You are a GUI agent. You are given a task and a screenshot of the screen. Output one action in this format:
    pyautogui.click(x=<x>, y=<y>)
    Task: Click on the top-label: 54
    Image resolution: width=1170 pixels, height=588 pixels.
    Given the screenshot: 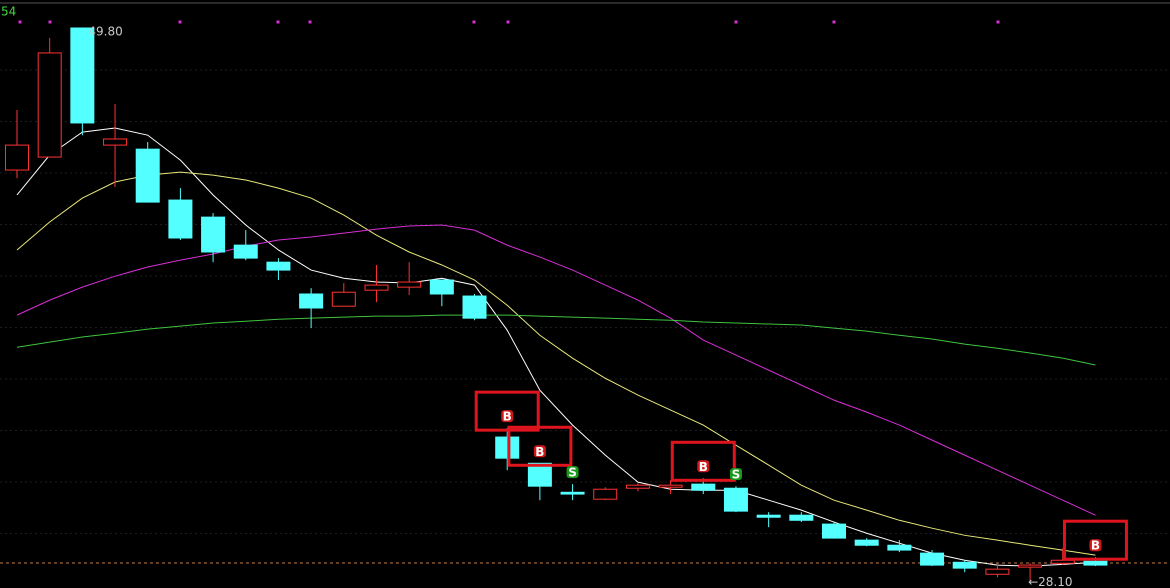 What is the action you would take?
    pyautogui.click(x=8, y=12)
    